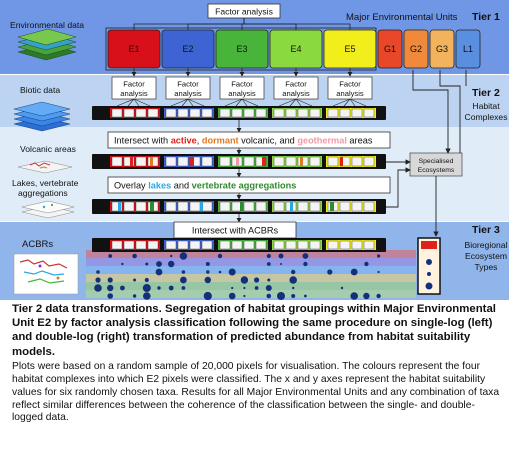  I want to click on unit-e1: E1, so click(134, 49).